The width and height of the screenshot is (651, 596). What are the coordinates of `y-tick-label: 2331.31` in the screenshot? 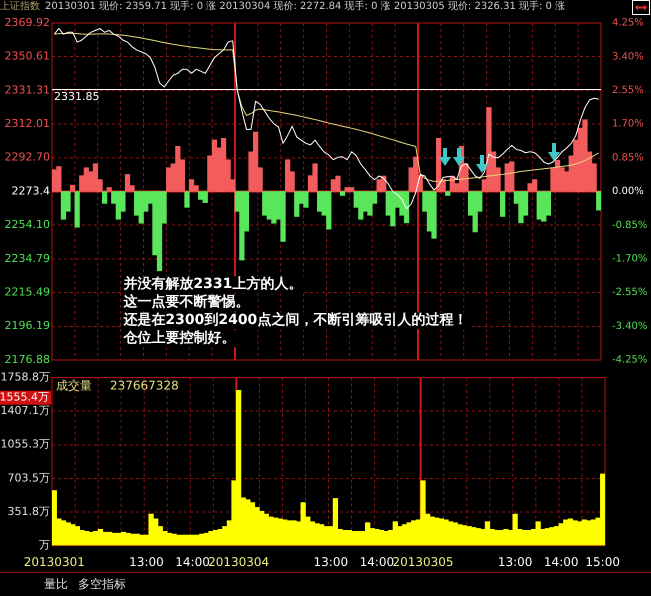 It's located at (27, 89).